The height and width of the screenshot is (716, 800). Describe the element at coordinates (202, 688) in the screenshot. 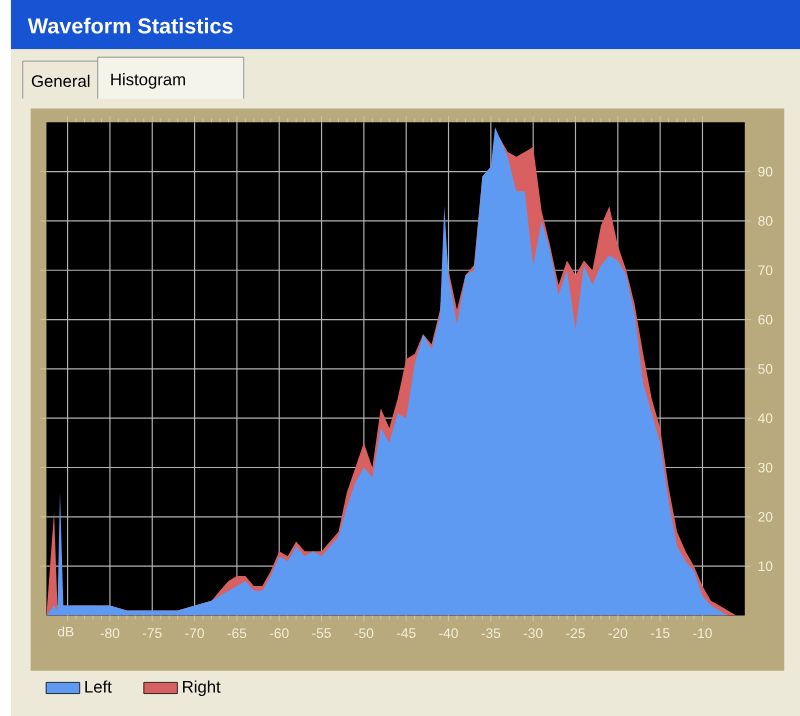

I see `legend-label: Right` at that location.